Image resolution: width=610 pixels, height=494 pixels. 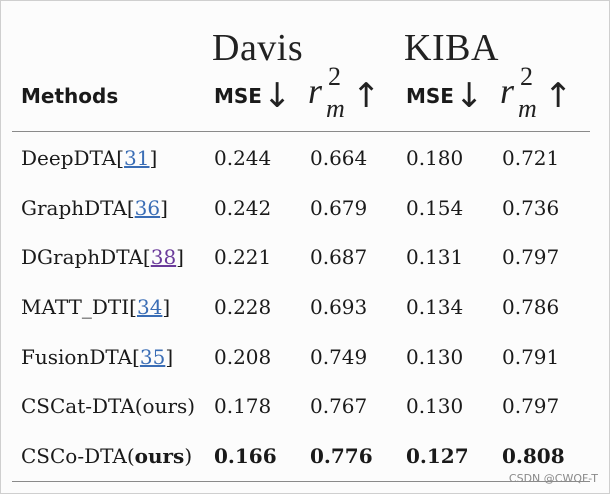 What do you see at coordinates (451, 48) in the screenshot?
I see `group-header-kiba: KIBA` at bounding box center [451, 48].